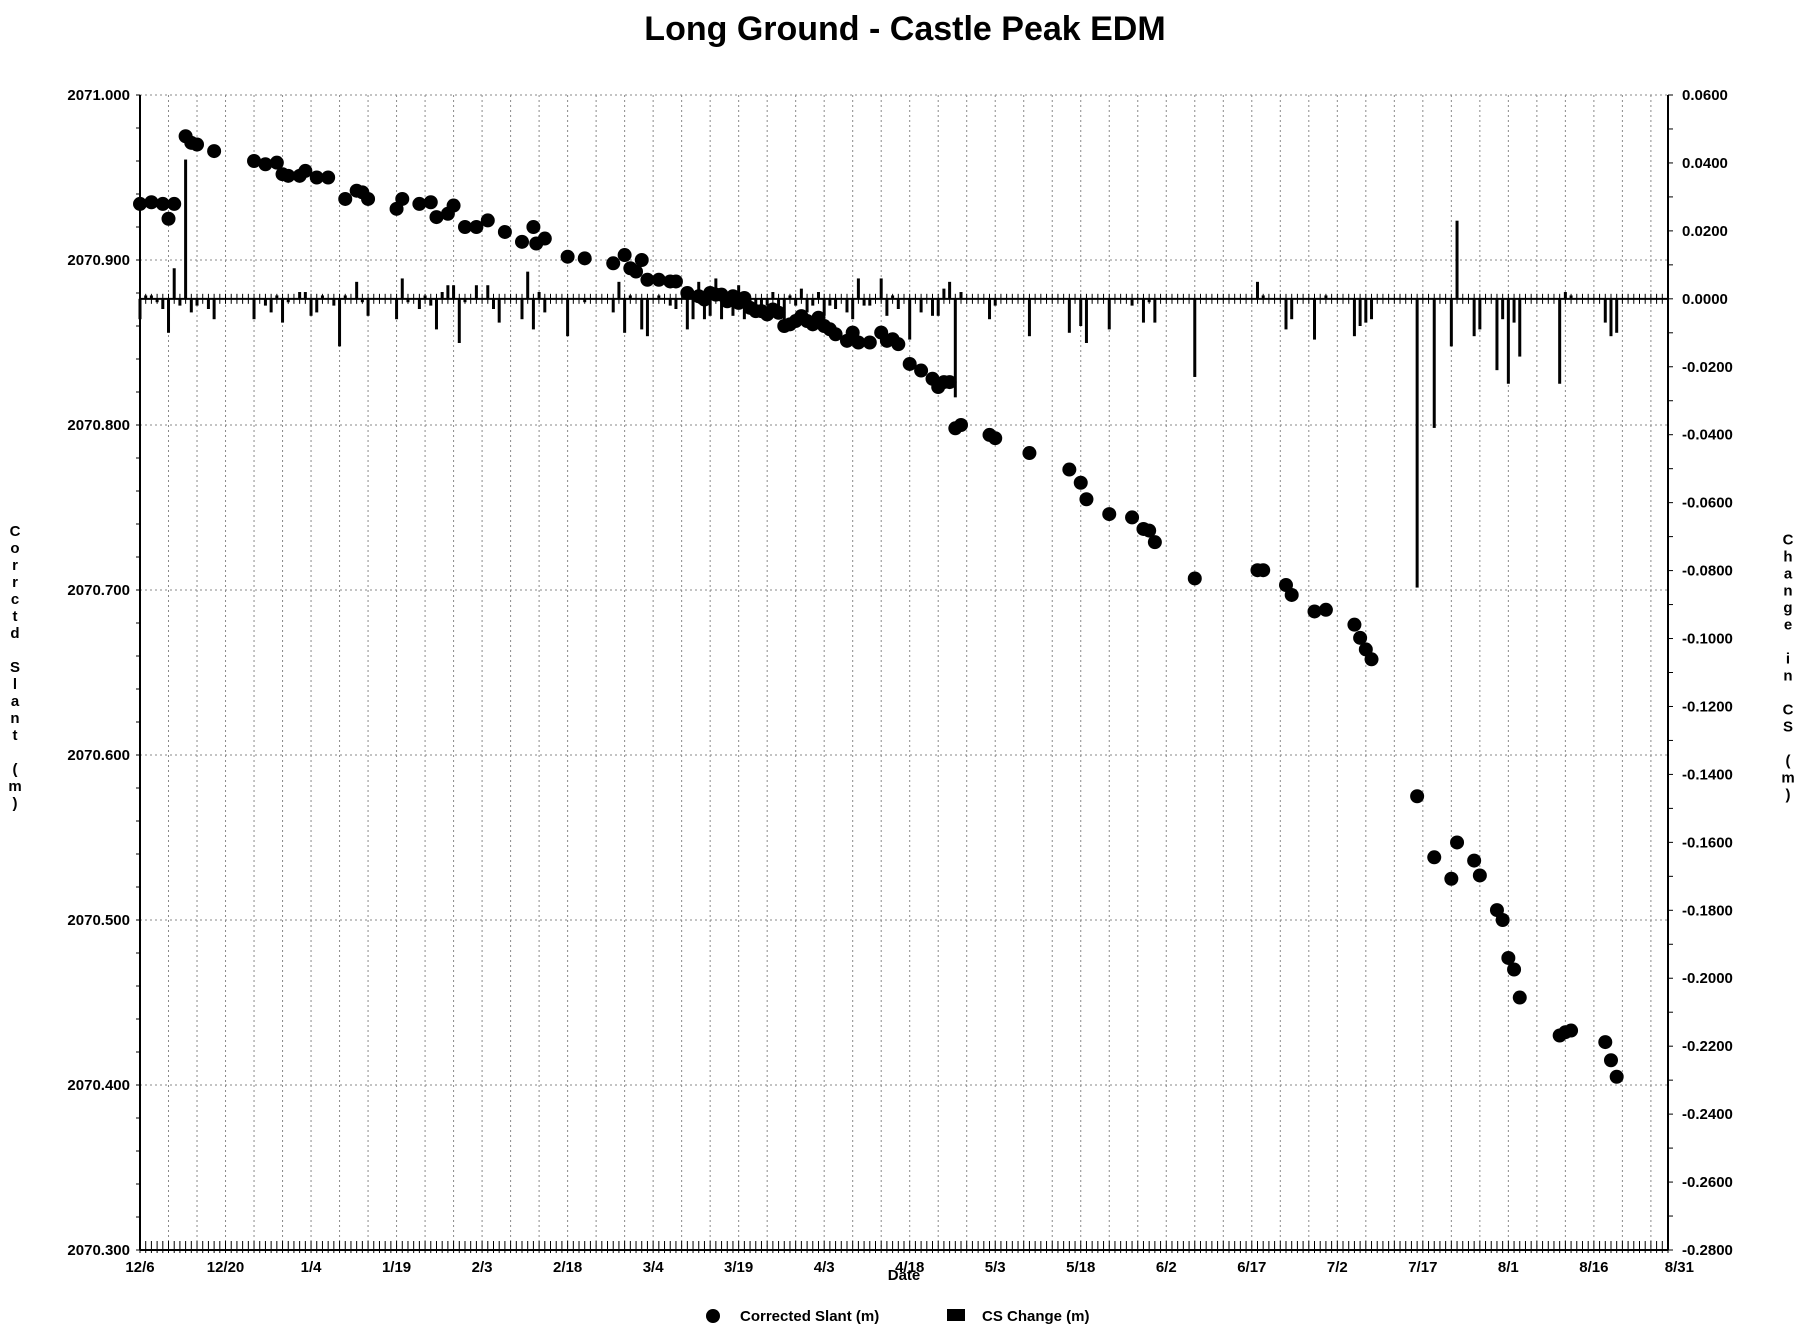  I want to click on axis-label-char: C, so click(1788, 540).